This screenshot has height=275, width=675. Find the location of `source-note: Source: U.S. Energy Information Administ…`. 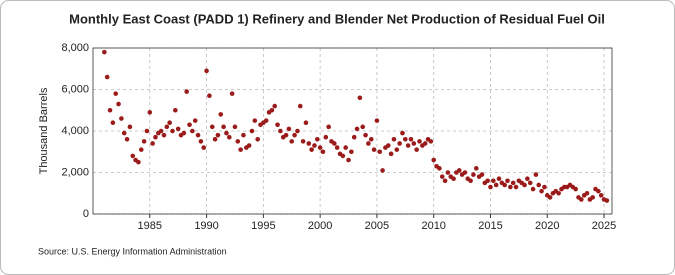

source-note: Source: U.S. Energy Information Administ… is located at coordinates (132, 251).